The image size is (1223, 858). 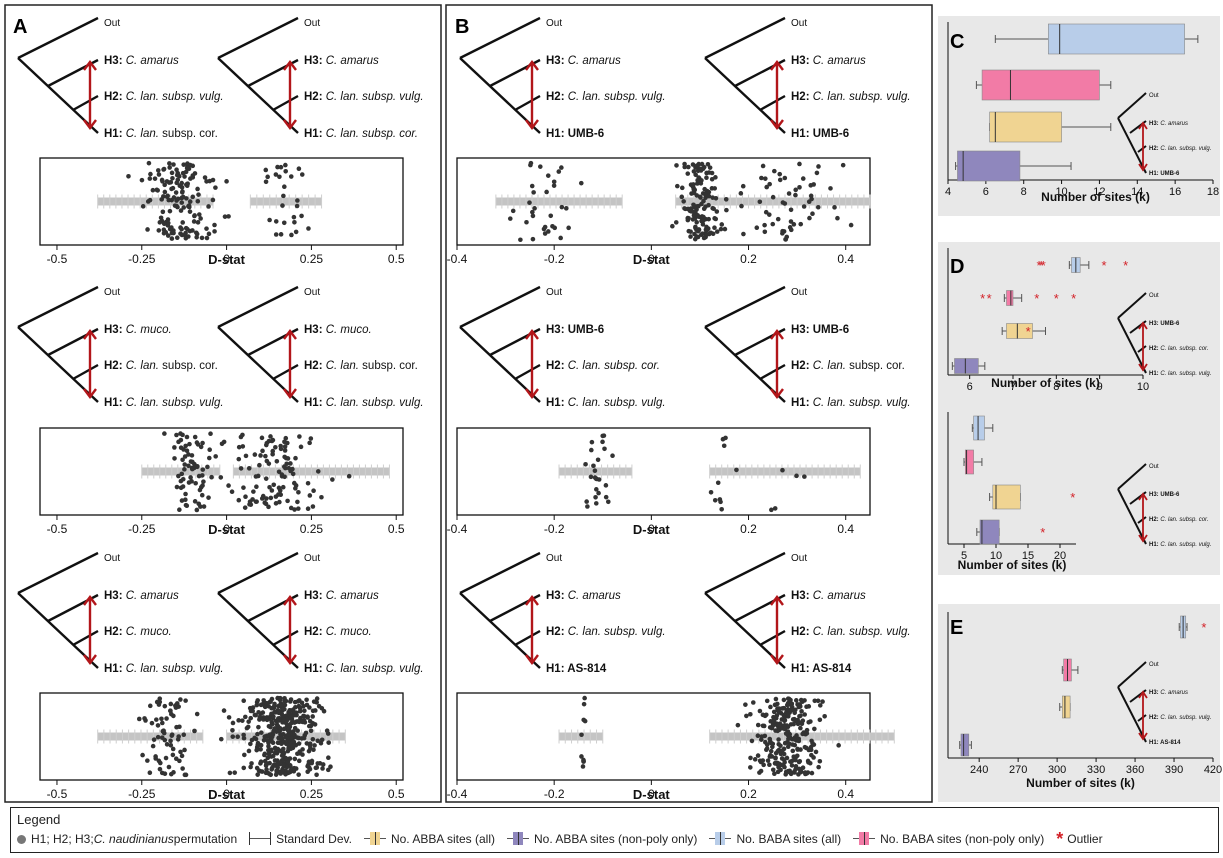 I want to click on x-tick-label: 10, so click(x=996, y=556).